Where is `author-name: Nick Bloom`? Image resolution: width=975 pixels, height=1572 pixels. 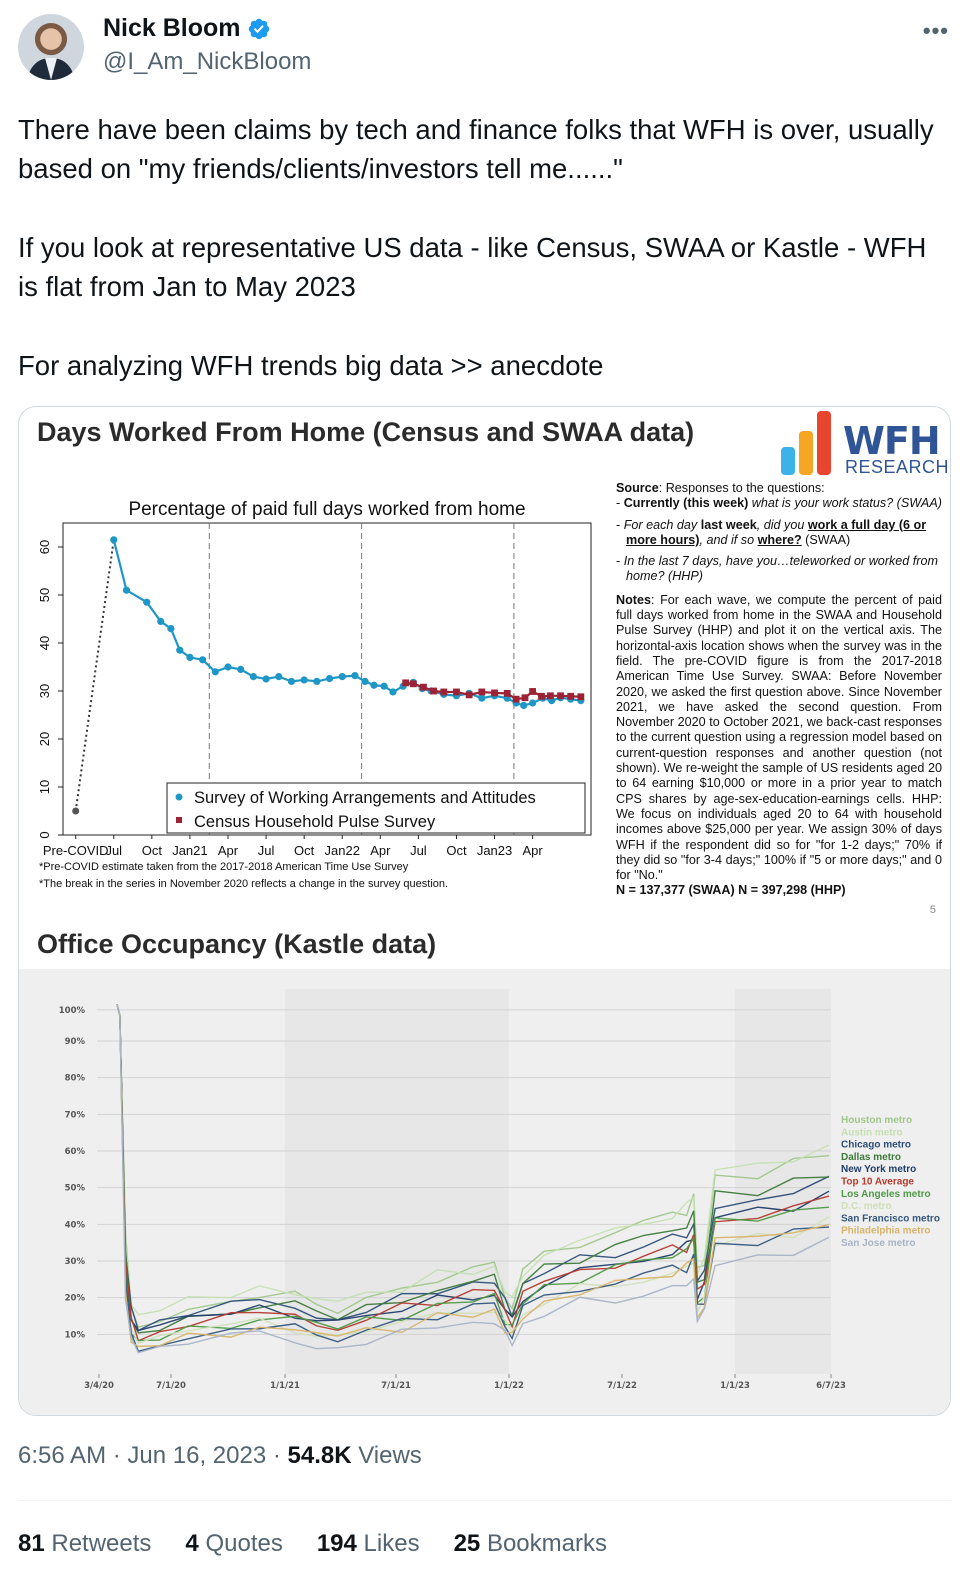
author-name: Nick Bloom is located at coordinates (172, 28).